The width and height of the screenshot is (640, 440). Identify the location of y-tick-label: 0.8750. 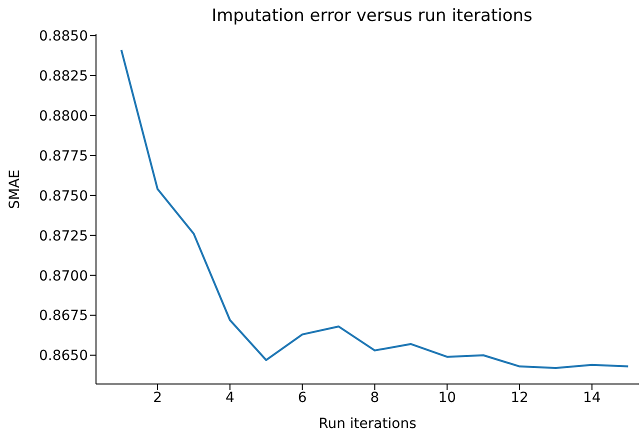
(63, 196).